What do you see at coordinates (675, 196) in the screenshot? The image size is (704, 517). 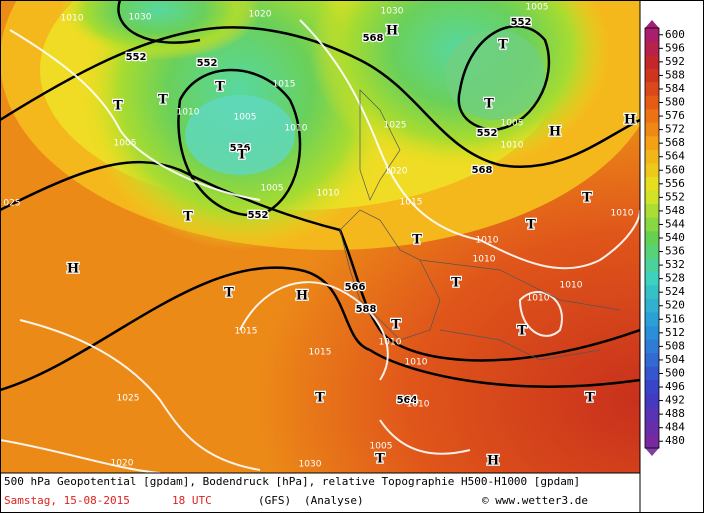 I see `colorbar-label: 552` at bounding box center [675, 196].